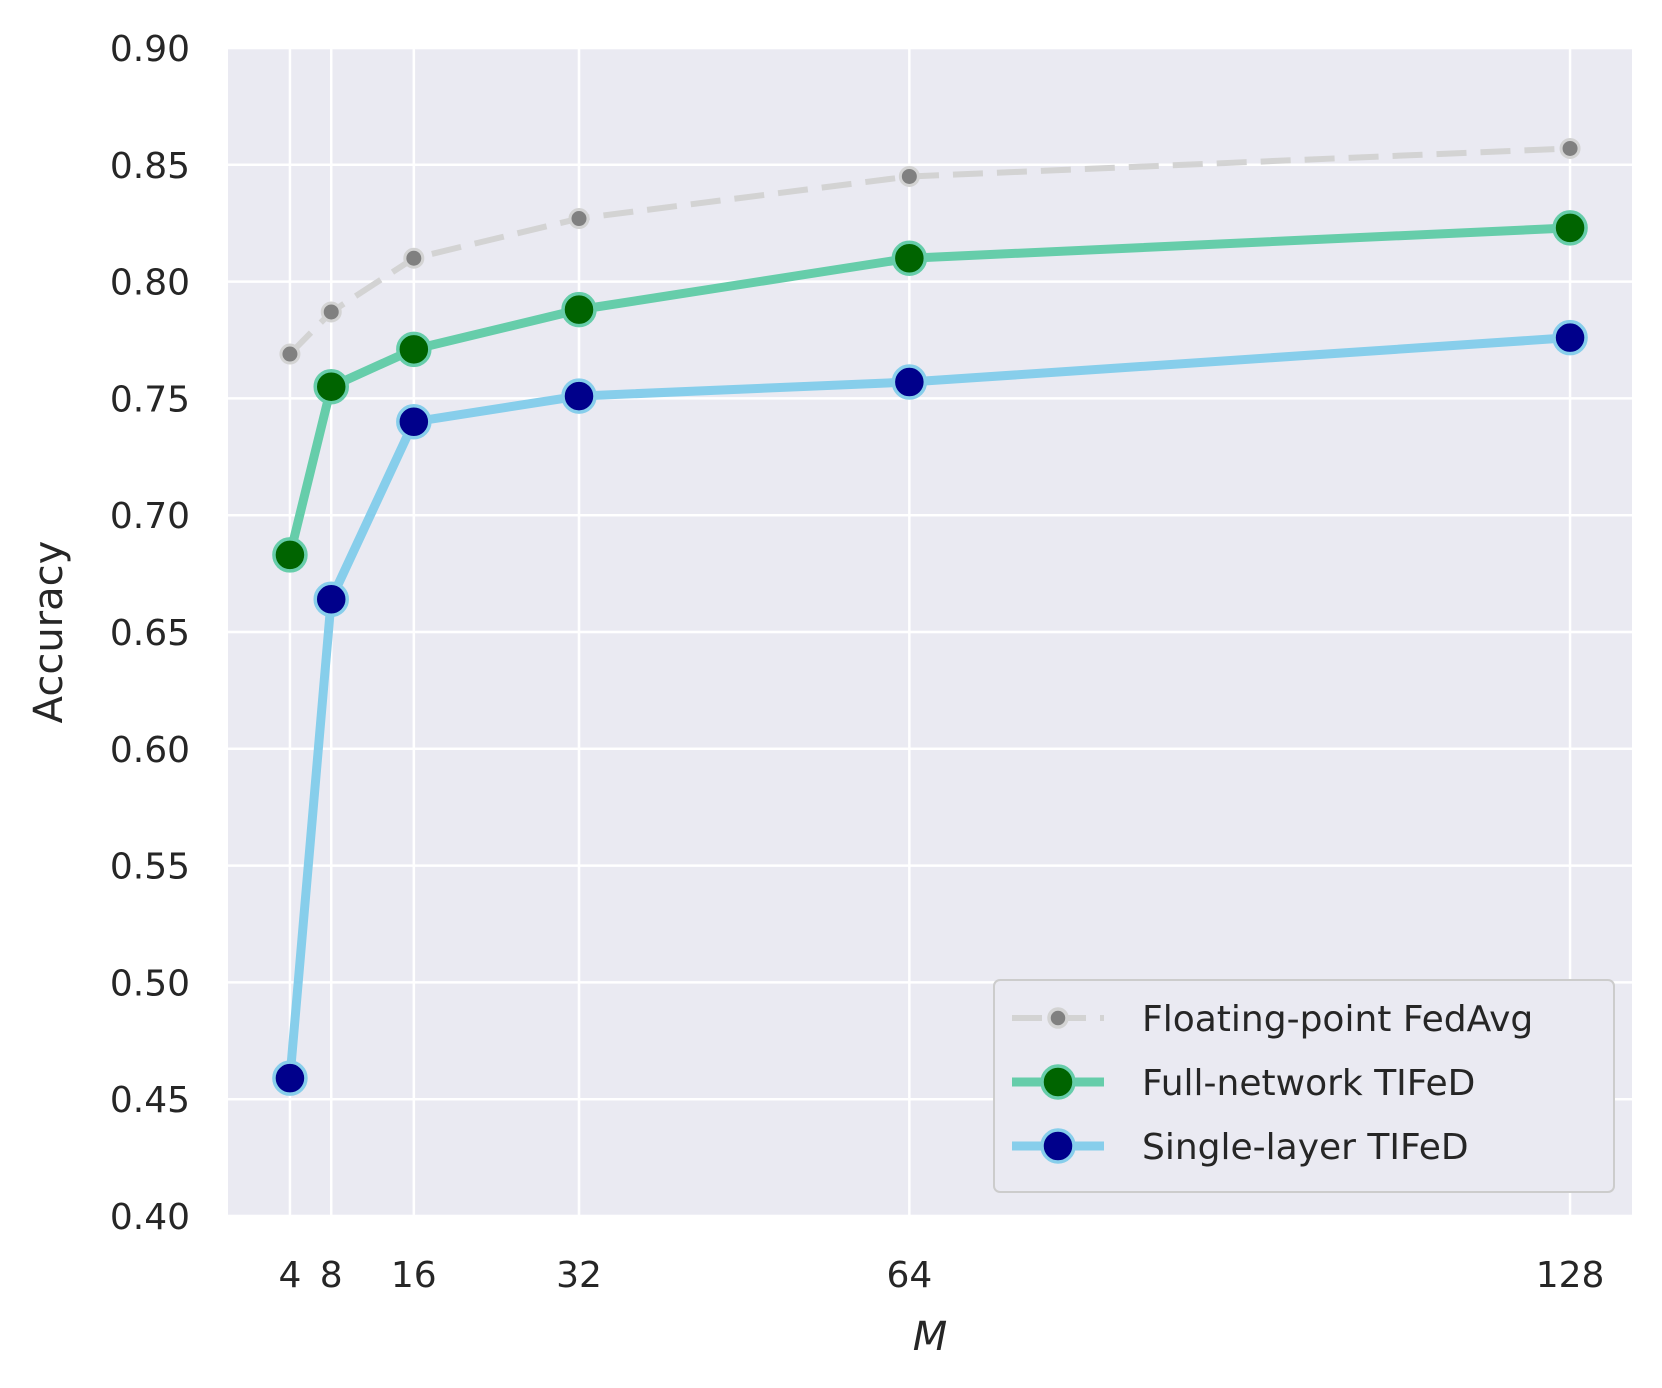 The image size is (1662, 1388). I want to click on x-tick-label: 128, so click(1570, 1275).